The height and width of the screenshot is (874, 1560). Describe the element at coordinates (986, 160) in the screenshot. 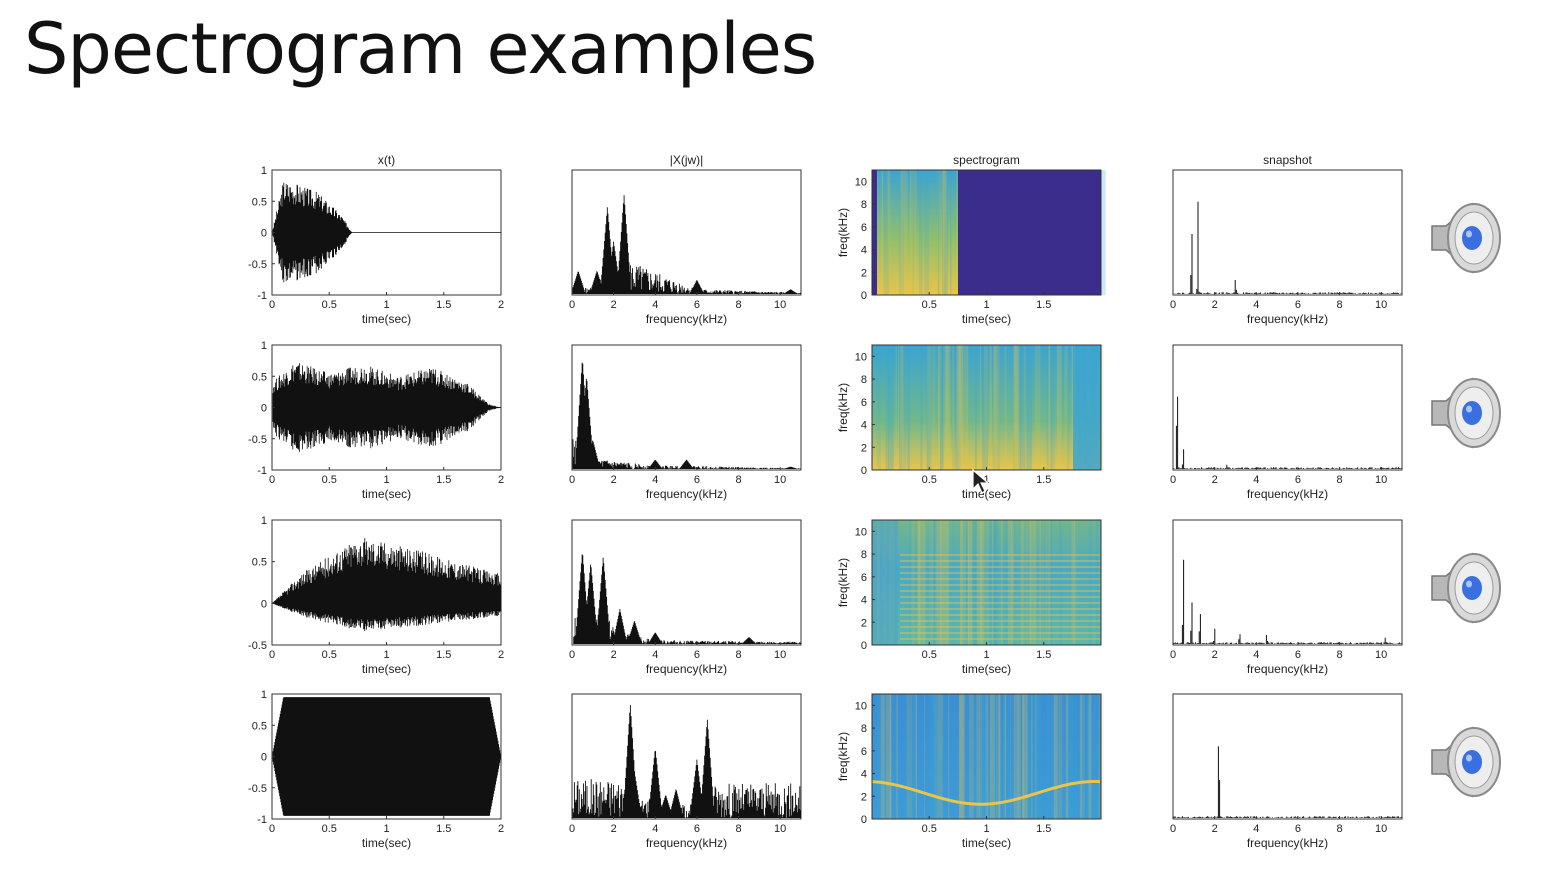

I see `column-title-2: spectrogram` at that location.